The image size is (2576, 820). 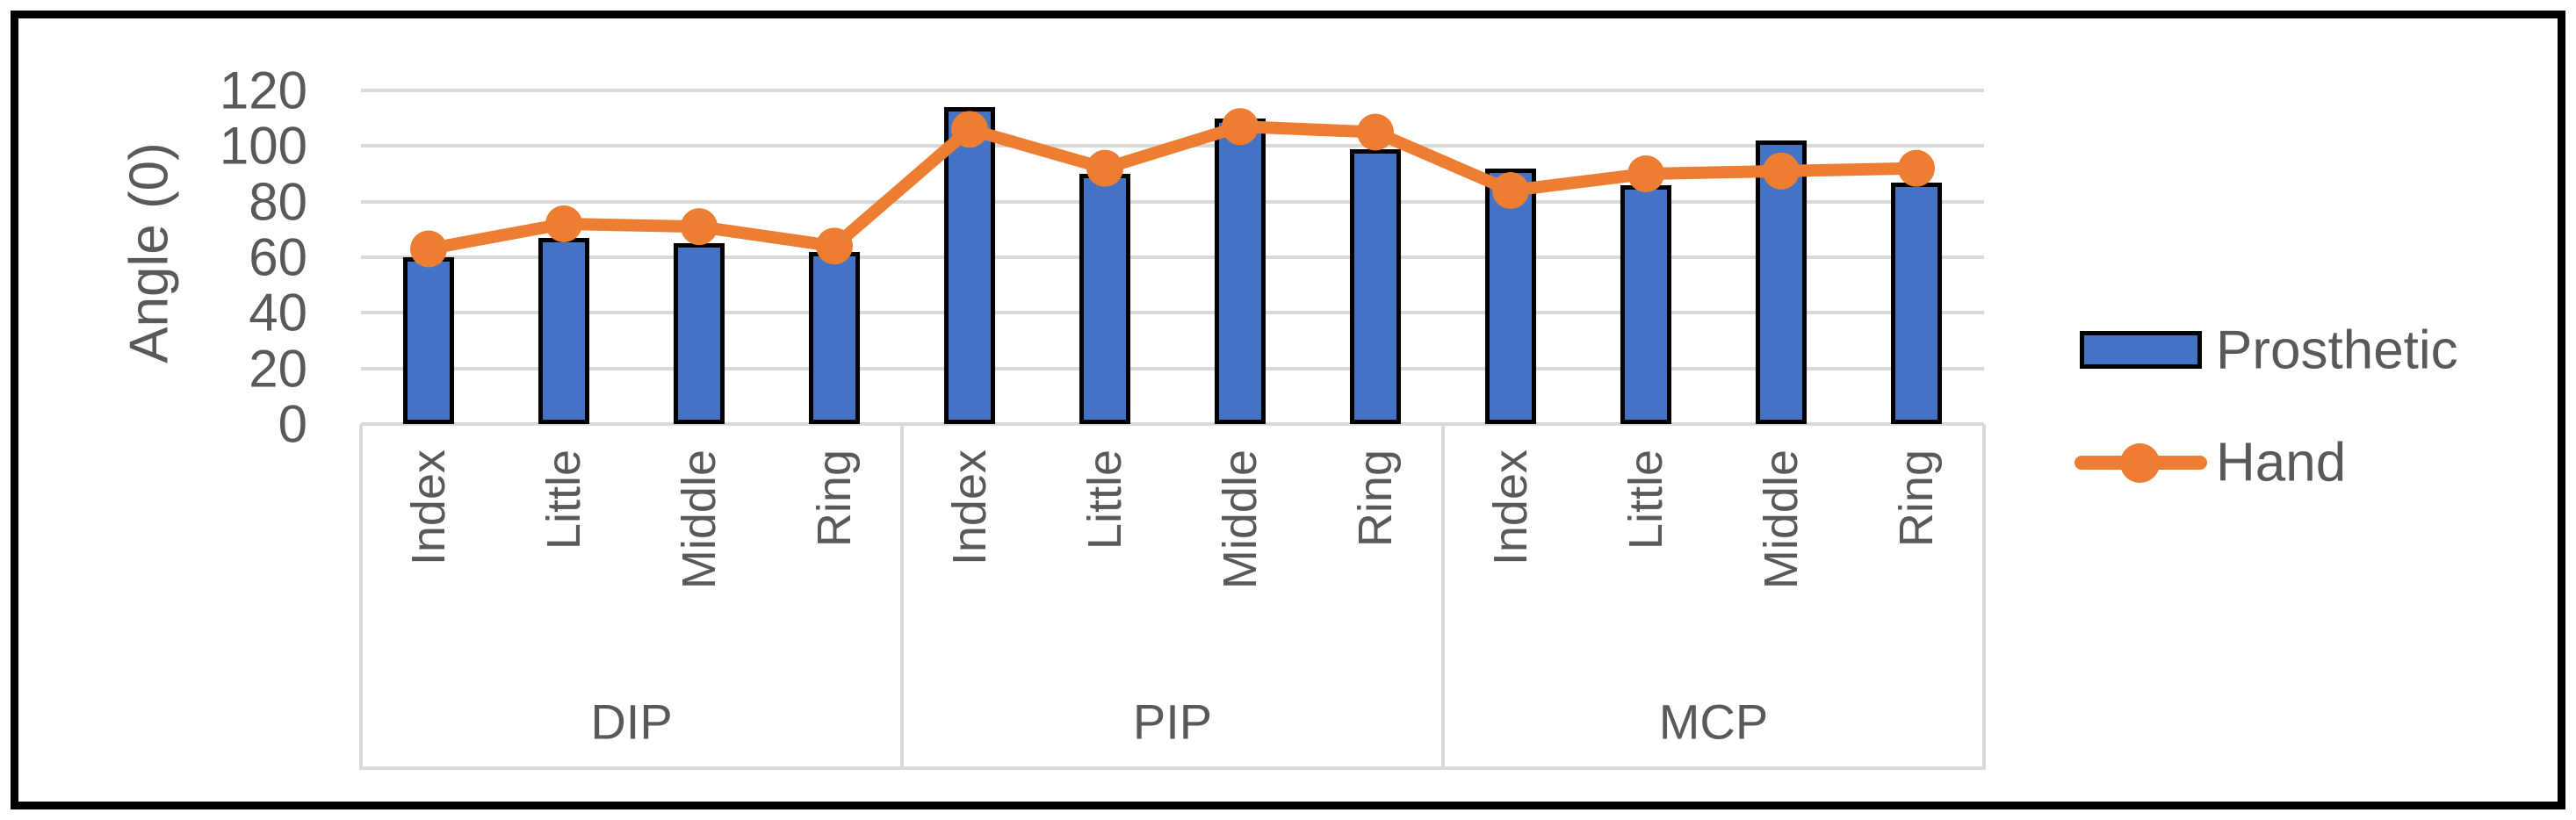 I want to click on bar-prosthetic-pip-index, so click(x=969, y=265).